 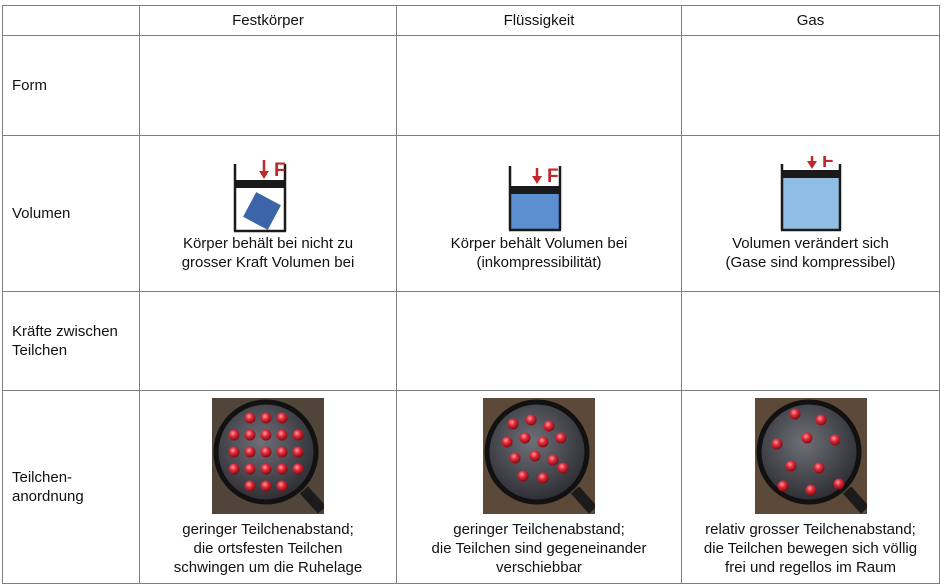 What do you see at coordinates (268, 85) in the screenshot?
I see `cell-form-festkoerper` at bounding box center [268, 85].